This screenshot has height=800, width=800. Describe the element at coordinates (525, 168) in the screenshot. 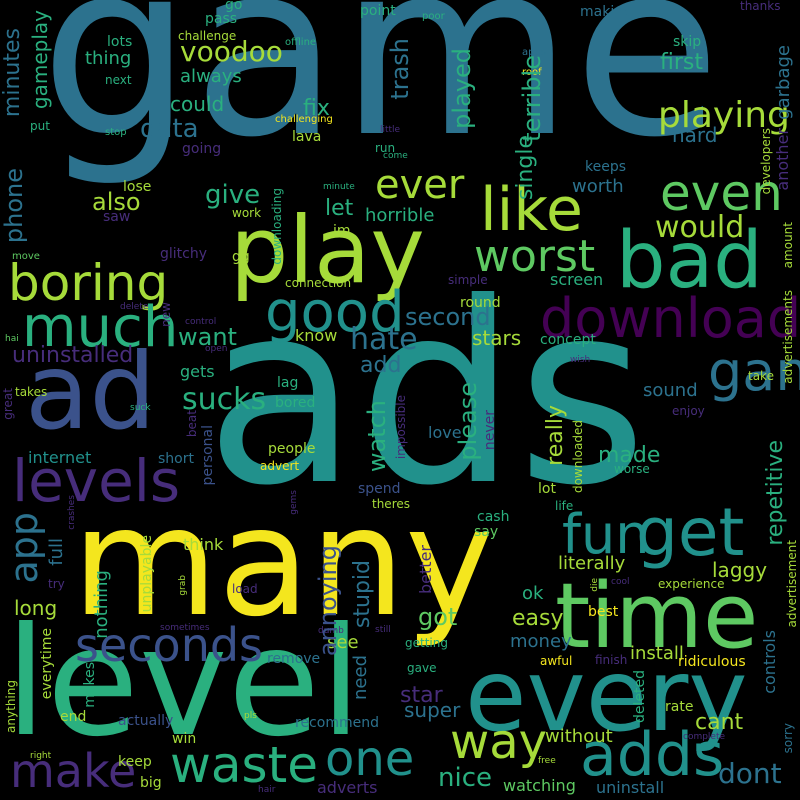

I see `word-single: single` at that location.